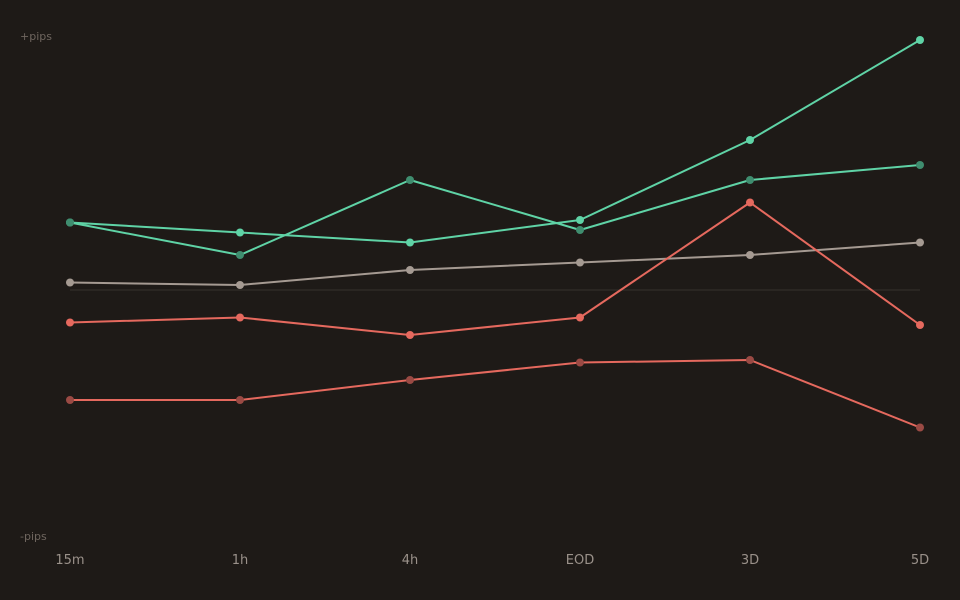 This screenshot has height=600, width=960. Describe the element at coordinates (240, 232) in the screenshot. I see `series-1-point-1h` at that location.